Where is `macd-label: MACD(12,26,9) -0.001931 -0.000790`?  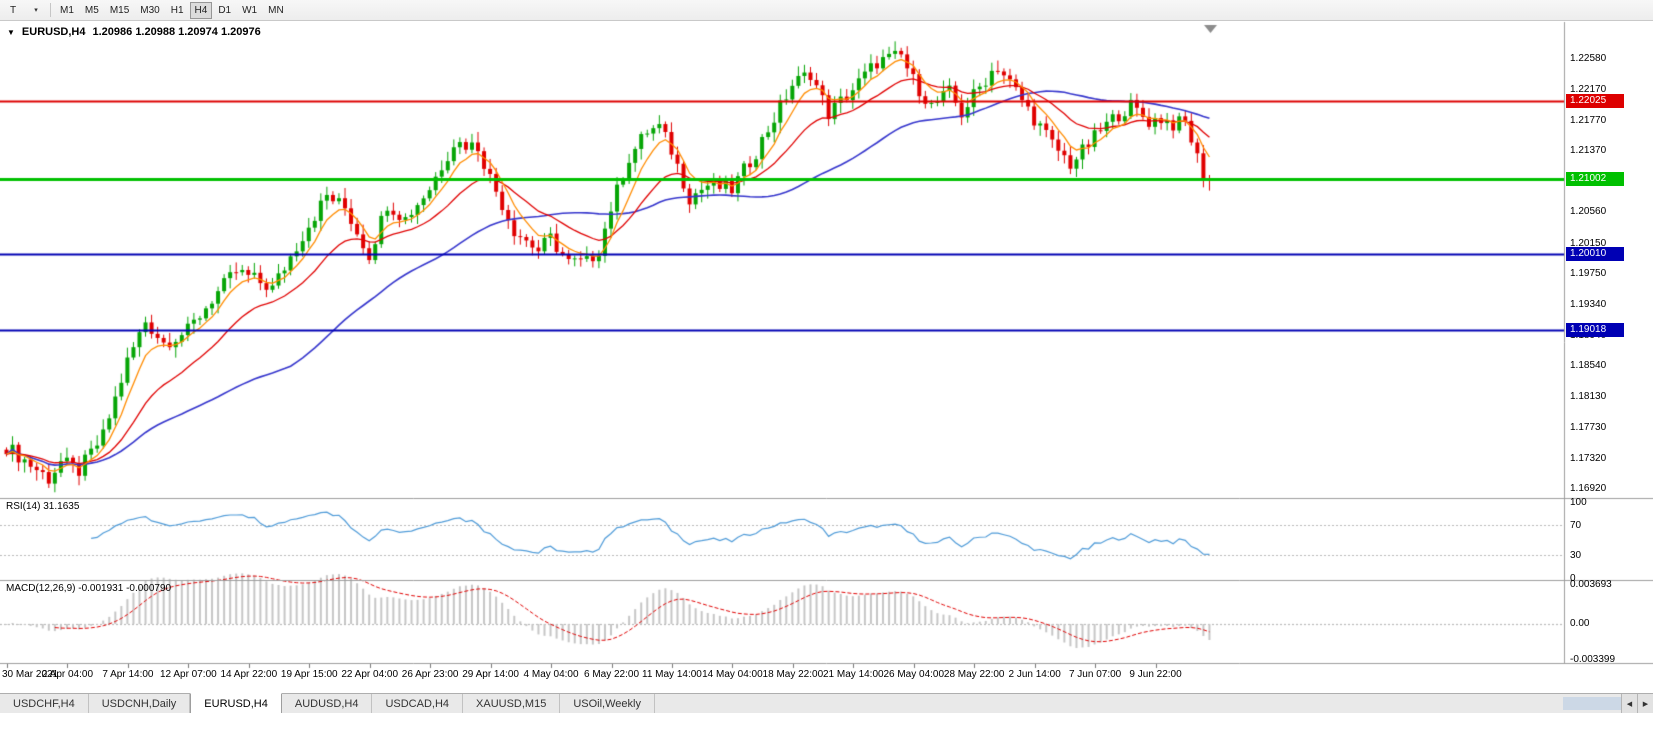 macd-label: MACD(12,26,9) -0.001931 -0.000790 is located at coordinates (89, 588).